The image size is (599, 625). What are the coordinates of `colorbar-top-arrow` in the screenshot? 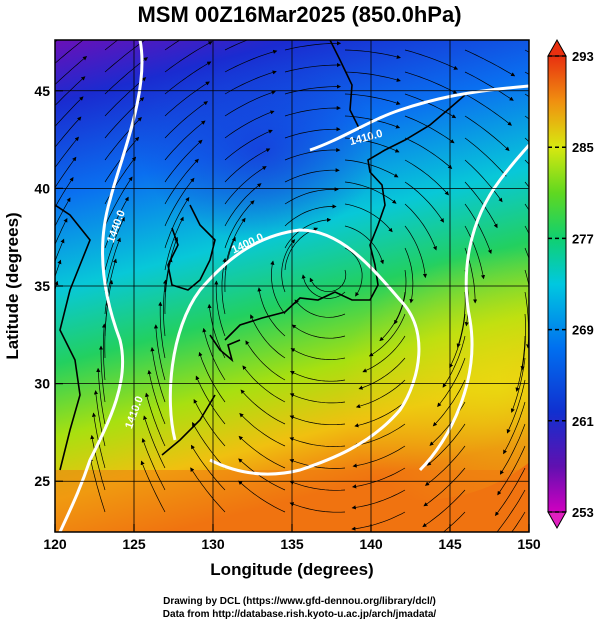 It's located at (557, 47).